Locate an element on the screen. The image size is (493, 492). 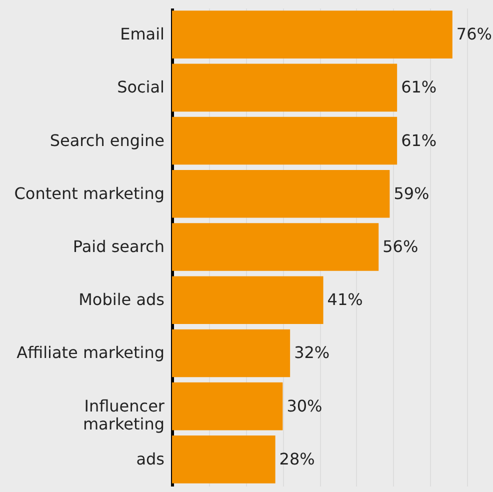
data-label: 56% is located at coordinates (400, 246).